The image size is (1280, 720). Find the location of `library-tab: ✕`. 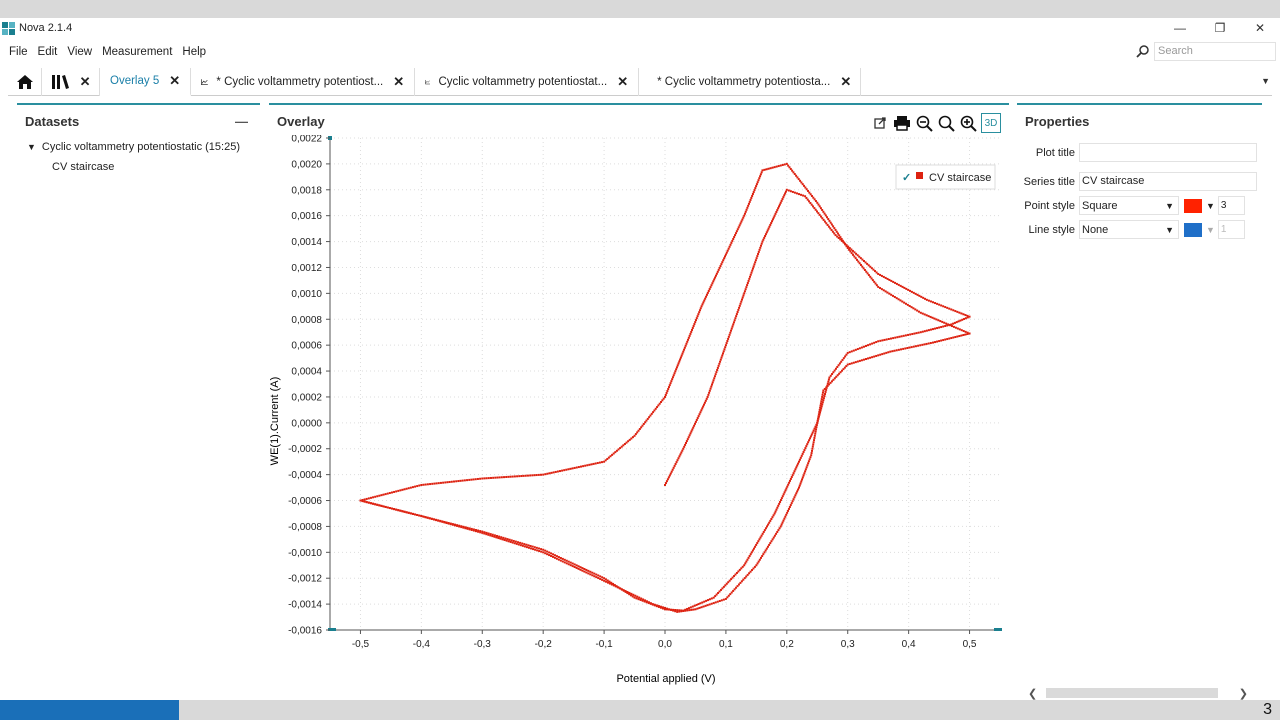

library-tab: ✕ is located at coordinates (71, 82).